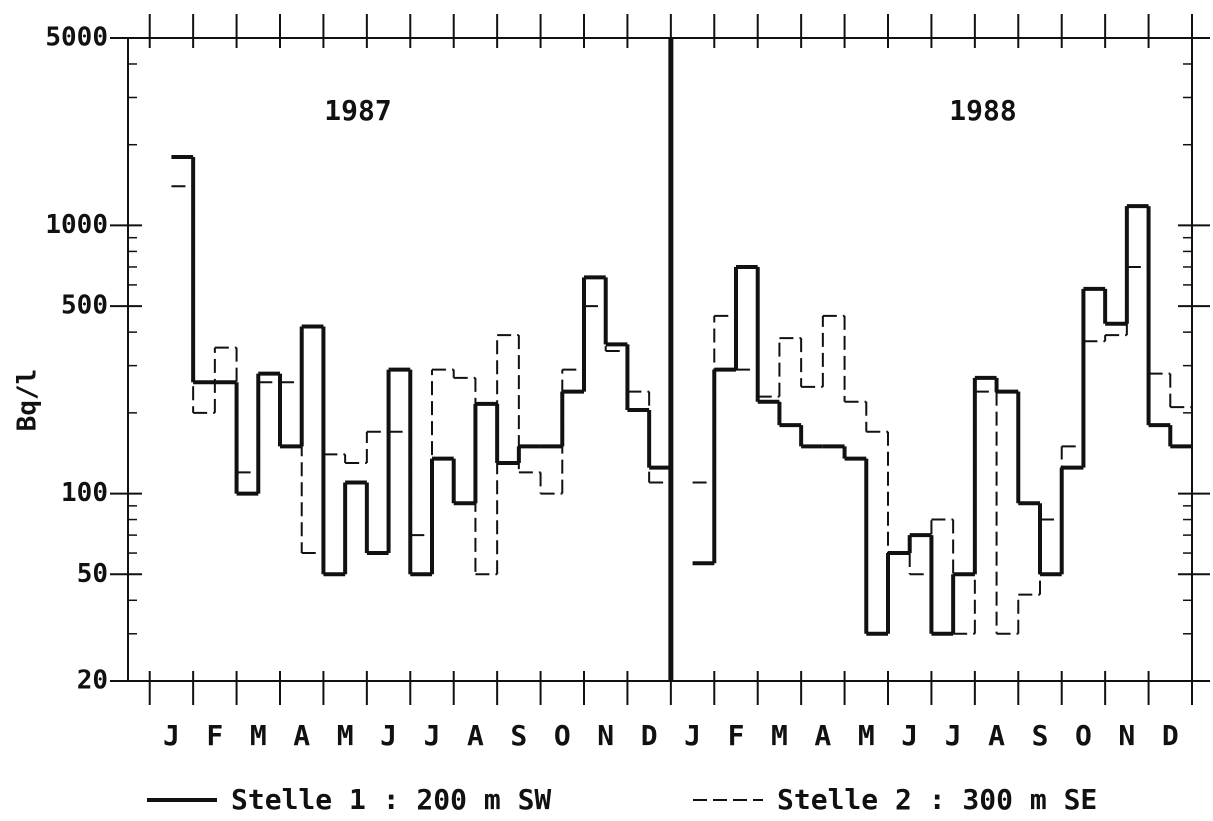 Image resolution: width=1213 pixels, height=821 pixels. Describe the element at coordinates (28, 400) in the screenshot. I see `y-axis-label: Bq/l` at that location.